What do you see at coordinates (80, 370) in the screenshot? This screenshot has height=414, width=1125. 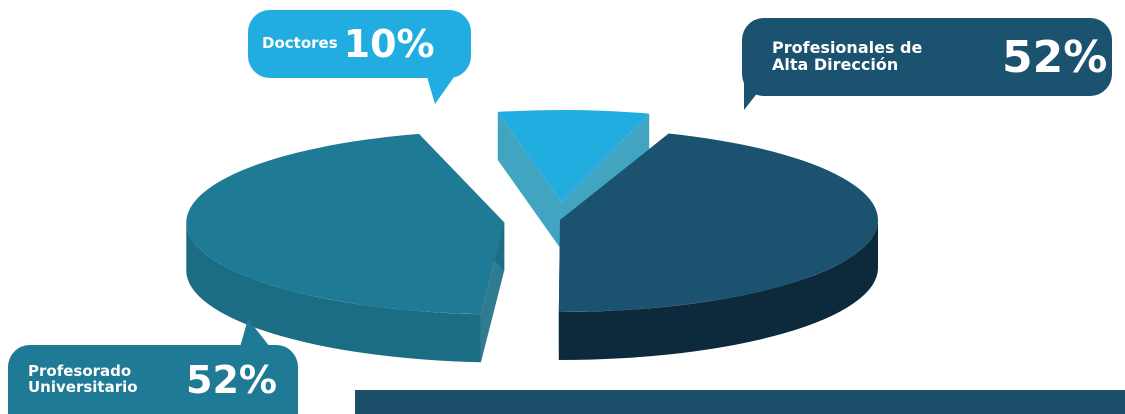 I see `callout-profesorado-line1: Profesorado` at bounding box center [80, 370].